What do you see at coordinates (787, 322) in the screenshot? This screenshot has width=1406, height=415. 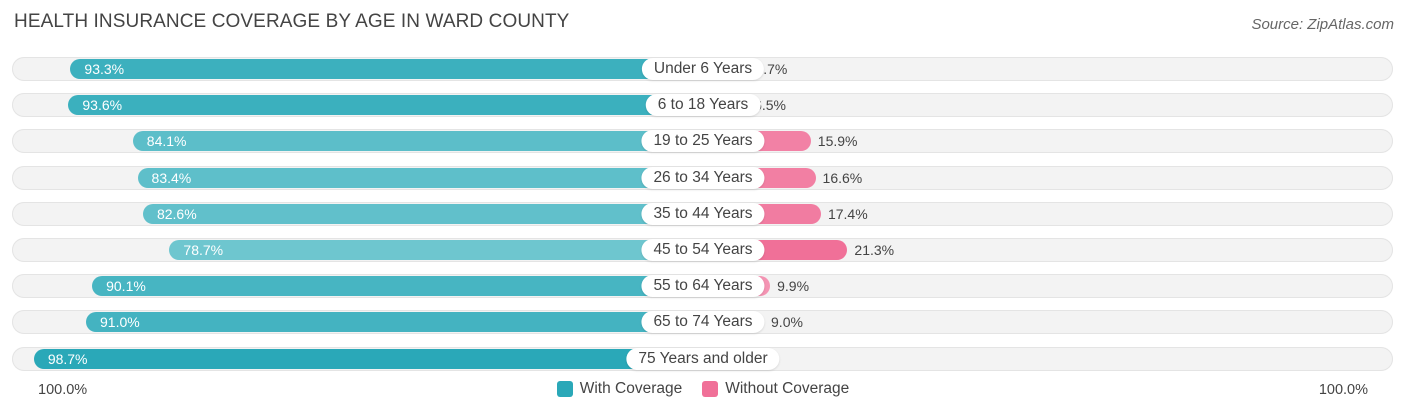 I see `value-label-without-coverage: 9.0%` at bounding box center [787, 322].